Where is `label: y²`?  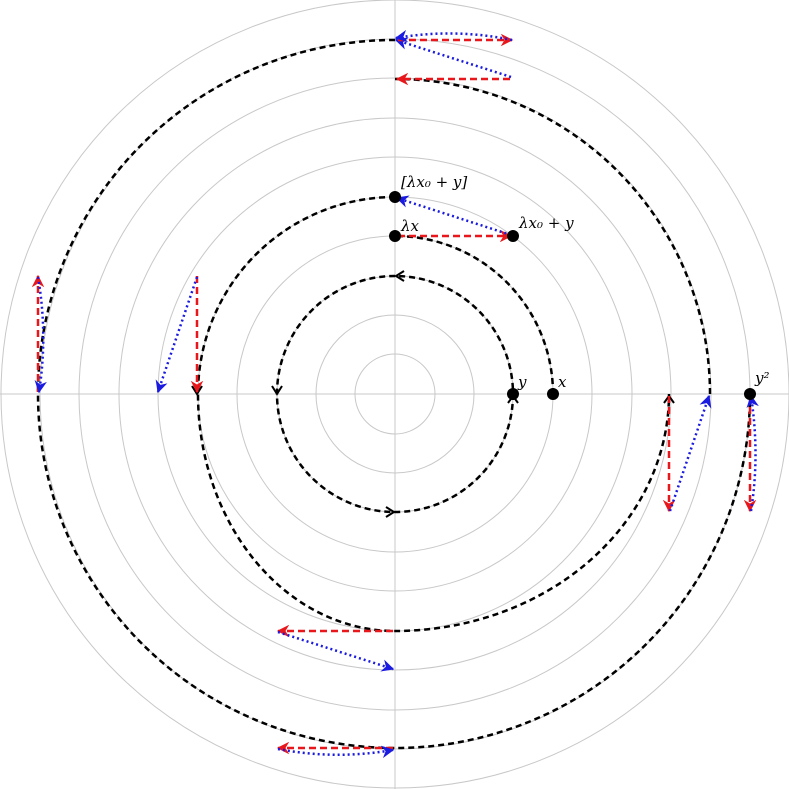
label: y² is located at coordinates (762, 378).